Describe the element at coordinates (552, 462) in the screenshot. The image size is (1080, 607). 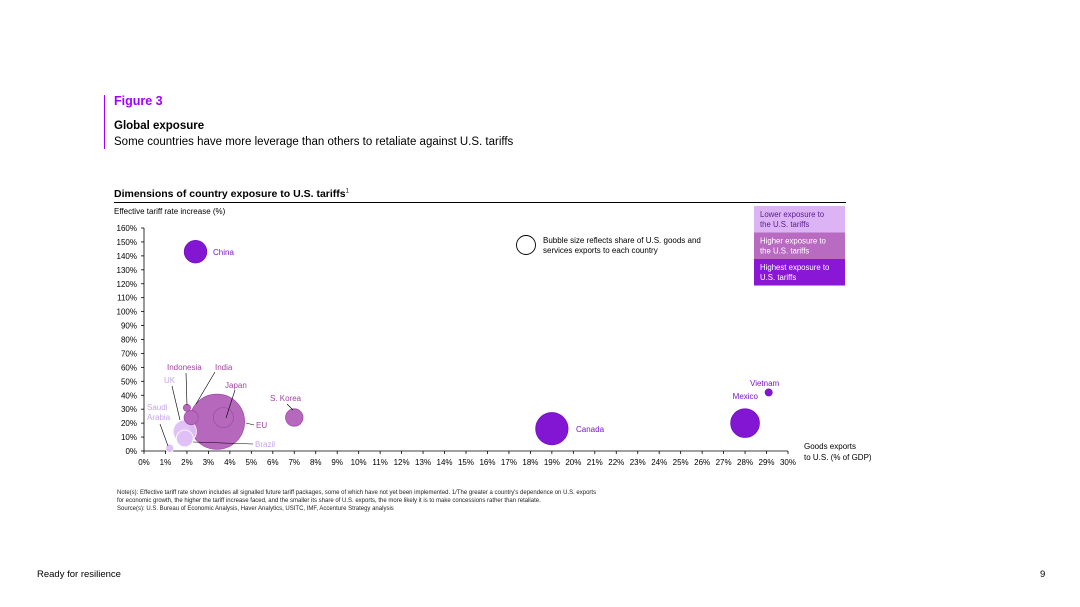
I see `x-tick-label: 19%` at that location.